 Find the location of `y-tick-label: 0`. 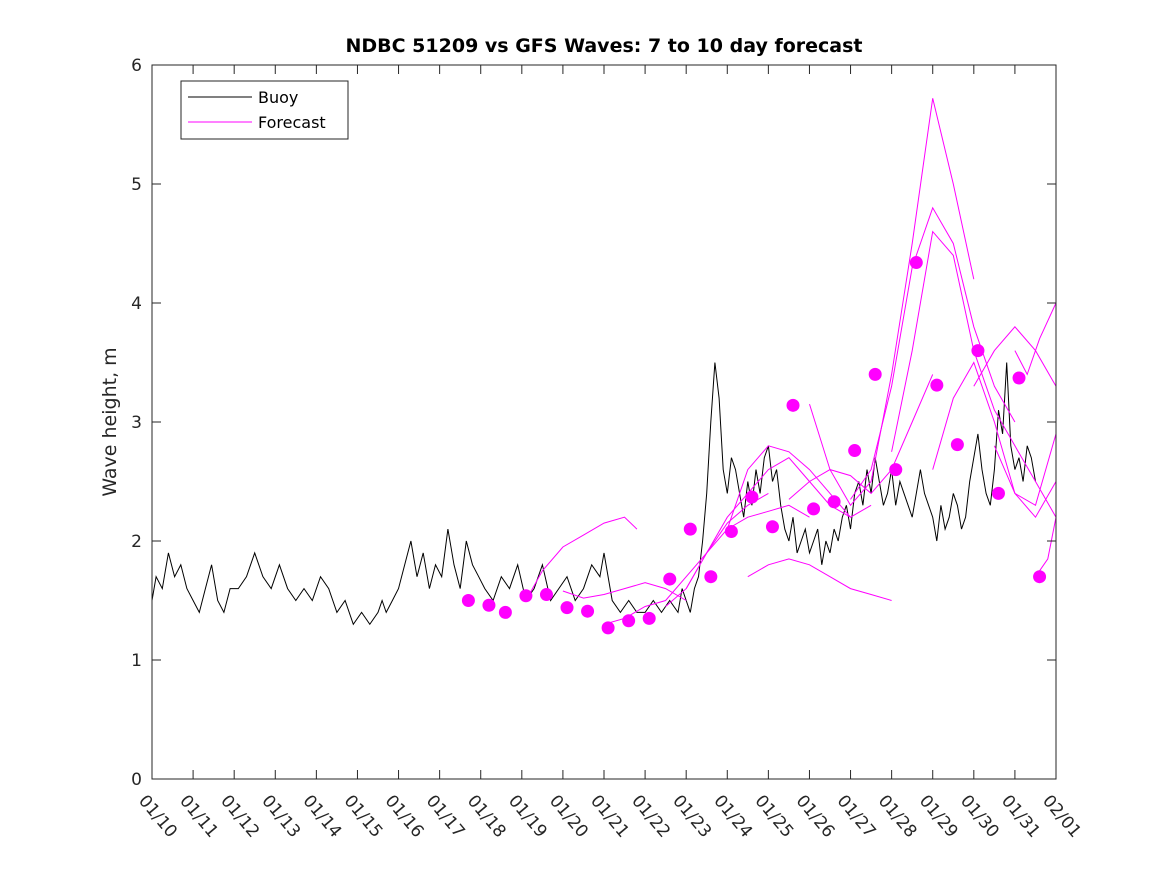

y-tick-label: 0 is located at coordinates (136, 780).